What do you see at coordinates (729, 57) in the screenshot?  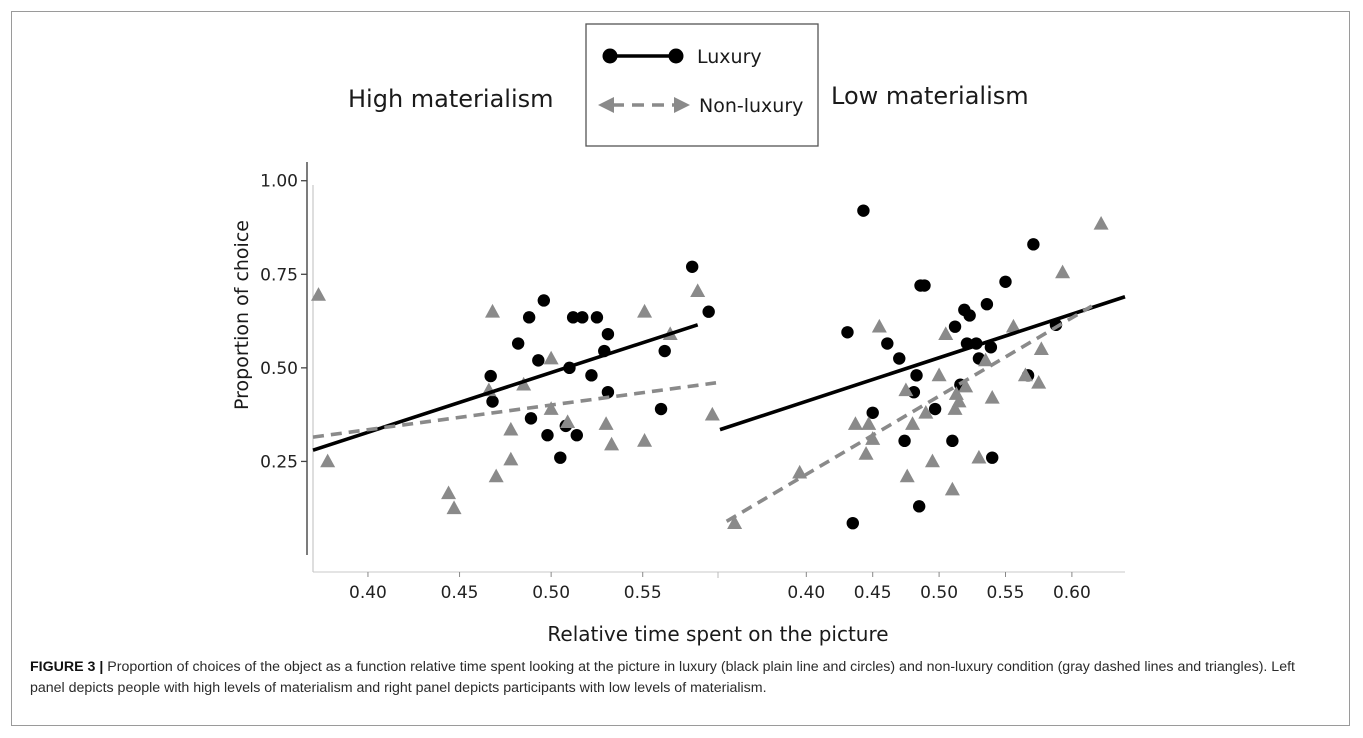 I see `legend-luxury-label: Luxury` at bounding box center [729, 57].